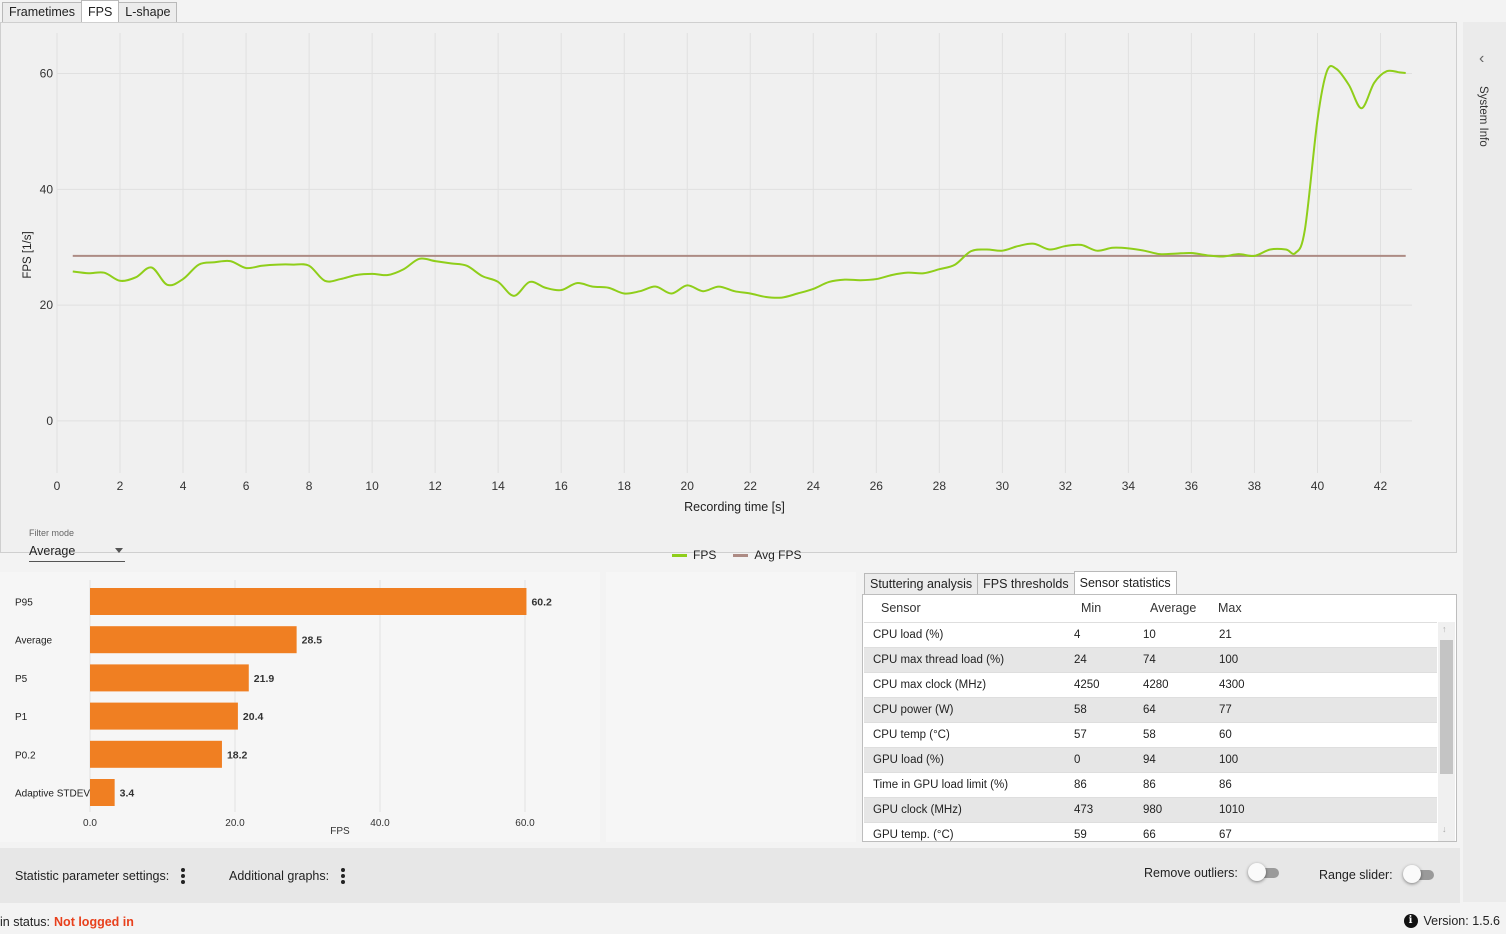 The image size is (1506, 934). What do you see at coordinates (767, 555) in the screenshot?
I see `legend-item-avg-fps: Avg FPS` at bounding box center [767, 555].